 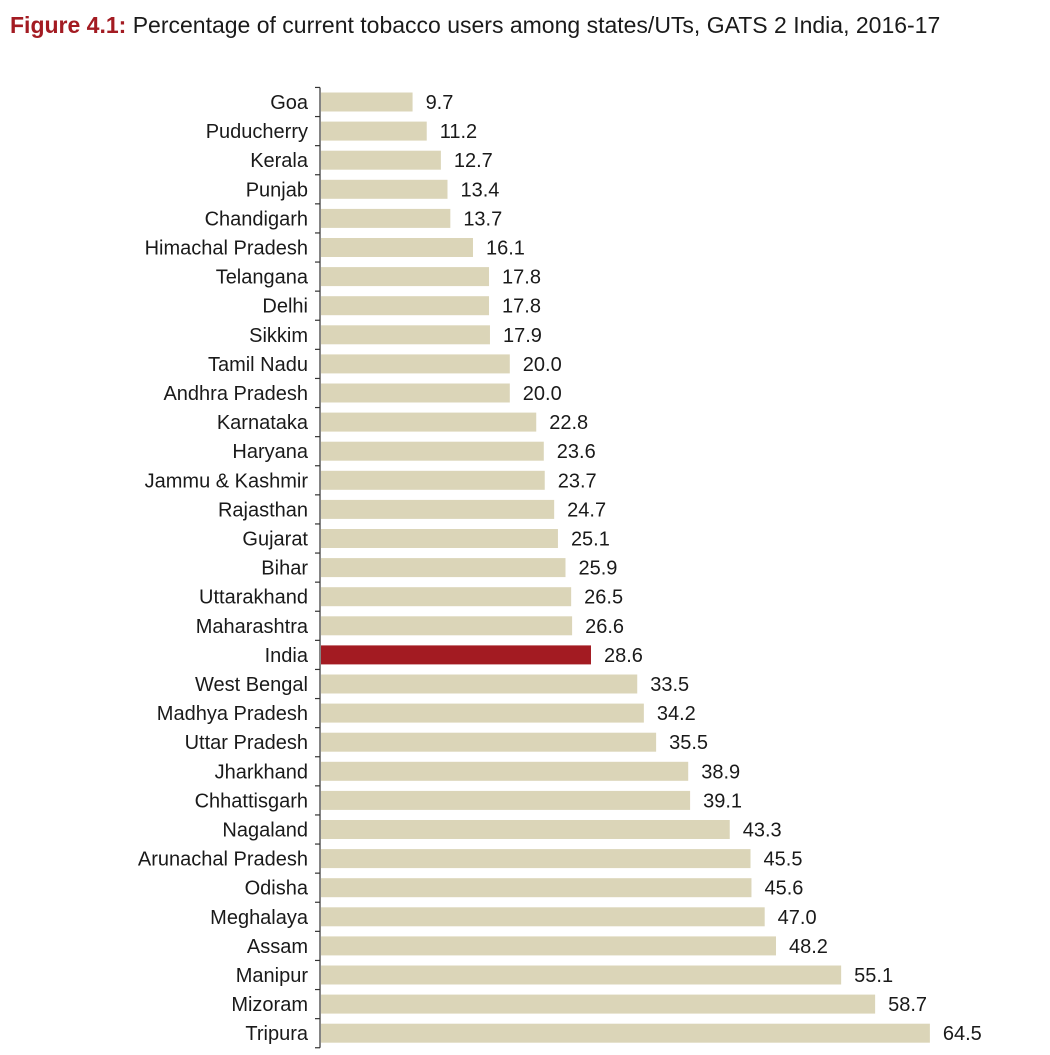 What do you see at coordinates (543, 917) in the screenshot?
I see `bar-meghalaya` at bounding box center [543, 917].